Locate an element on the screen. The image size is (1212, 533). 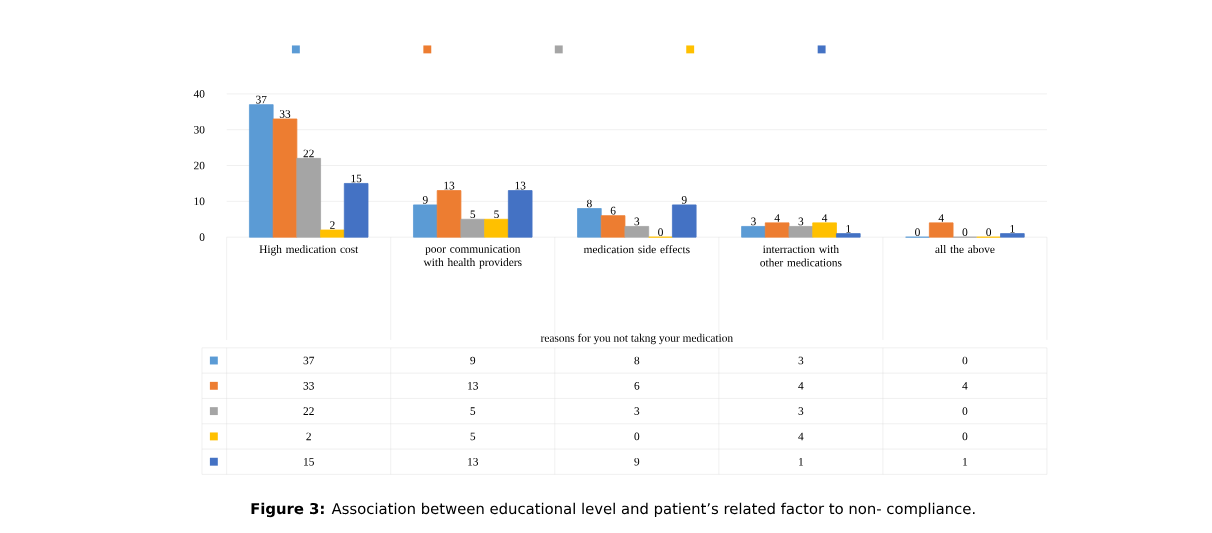
y-tick-label: 10 is located at coordinates (199, 201).